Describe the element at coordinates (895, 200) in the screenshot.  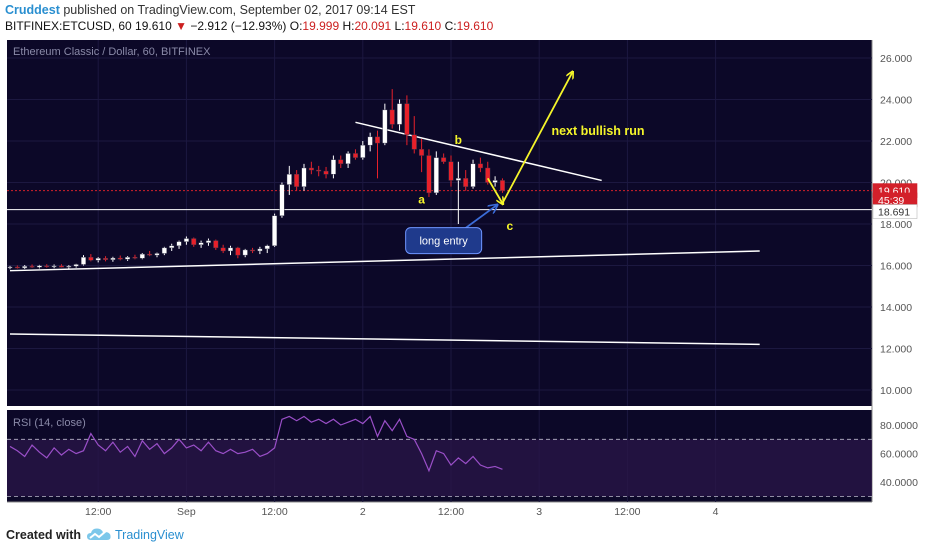
I see `price-label: 45:39` at that location.